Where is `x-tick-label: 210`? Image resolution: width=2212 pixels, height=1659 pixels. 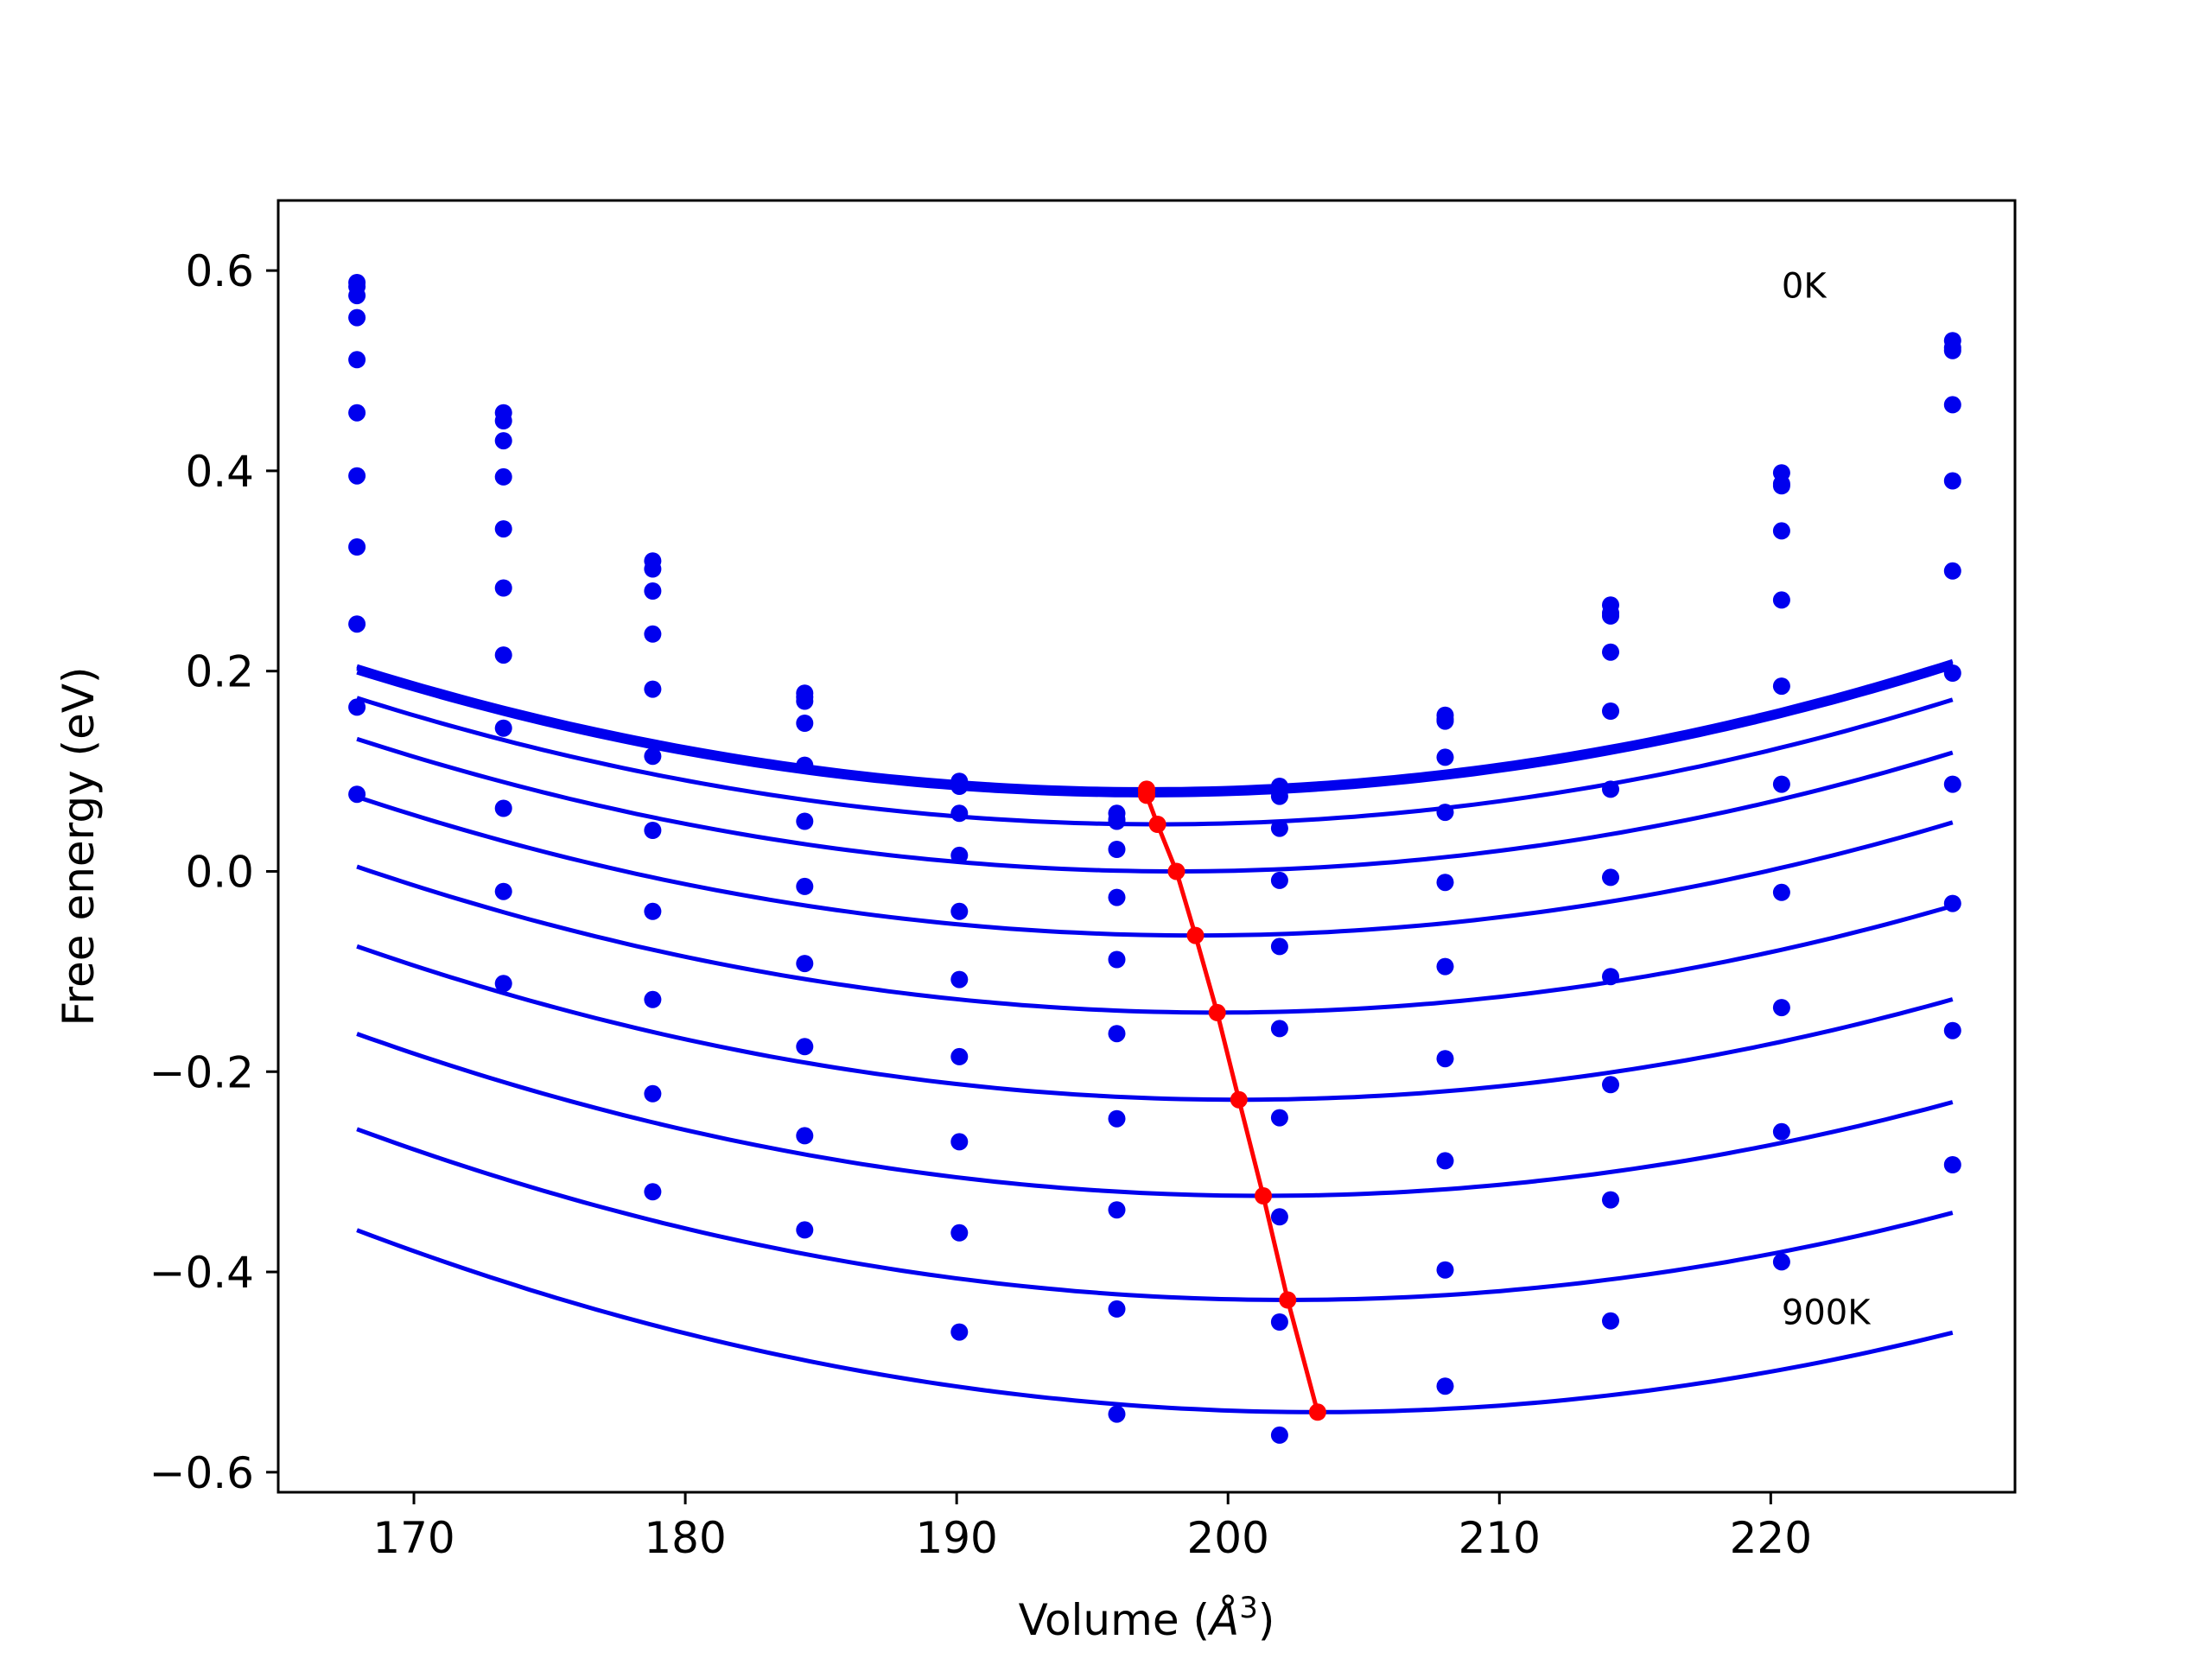
x-tick-label: 210 is located at coordinates (1500, 1538).